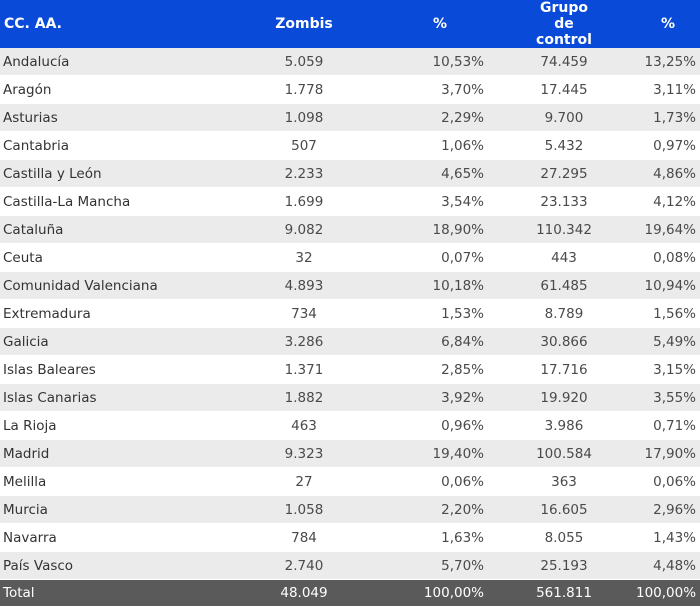 This screenshot has width=700, height=607. What do you see at coordinates (110, 481) in the screenshot?
I see `region-name: Melilla` at bounding box center [110, 481].